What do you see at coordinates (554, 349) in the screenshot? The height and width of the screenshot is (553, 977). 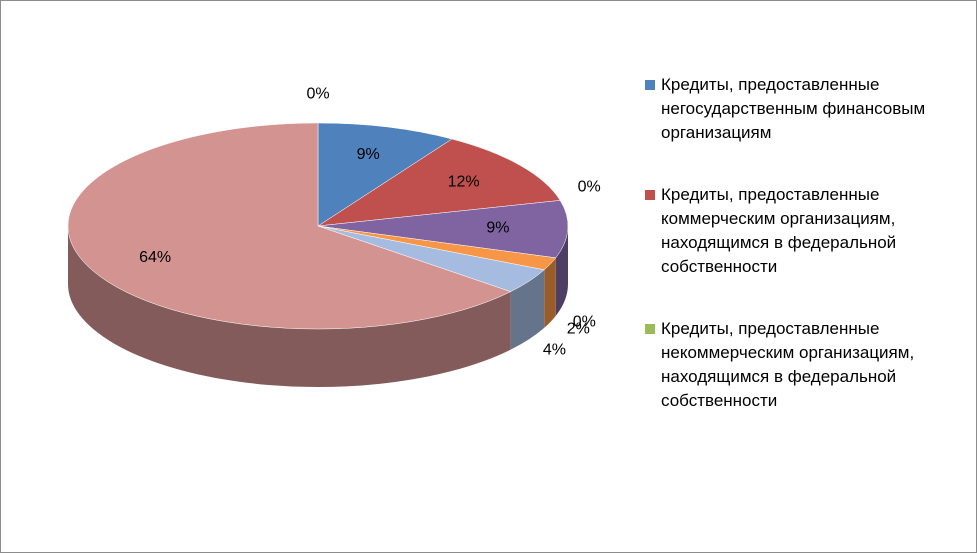 I see `data-label: 4%` at bounding box center [554, 349].